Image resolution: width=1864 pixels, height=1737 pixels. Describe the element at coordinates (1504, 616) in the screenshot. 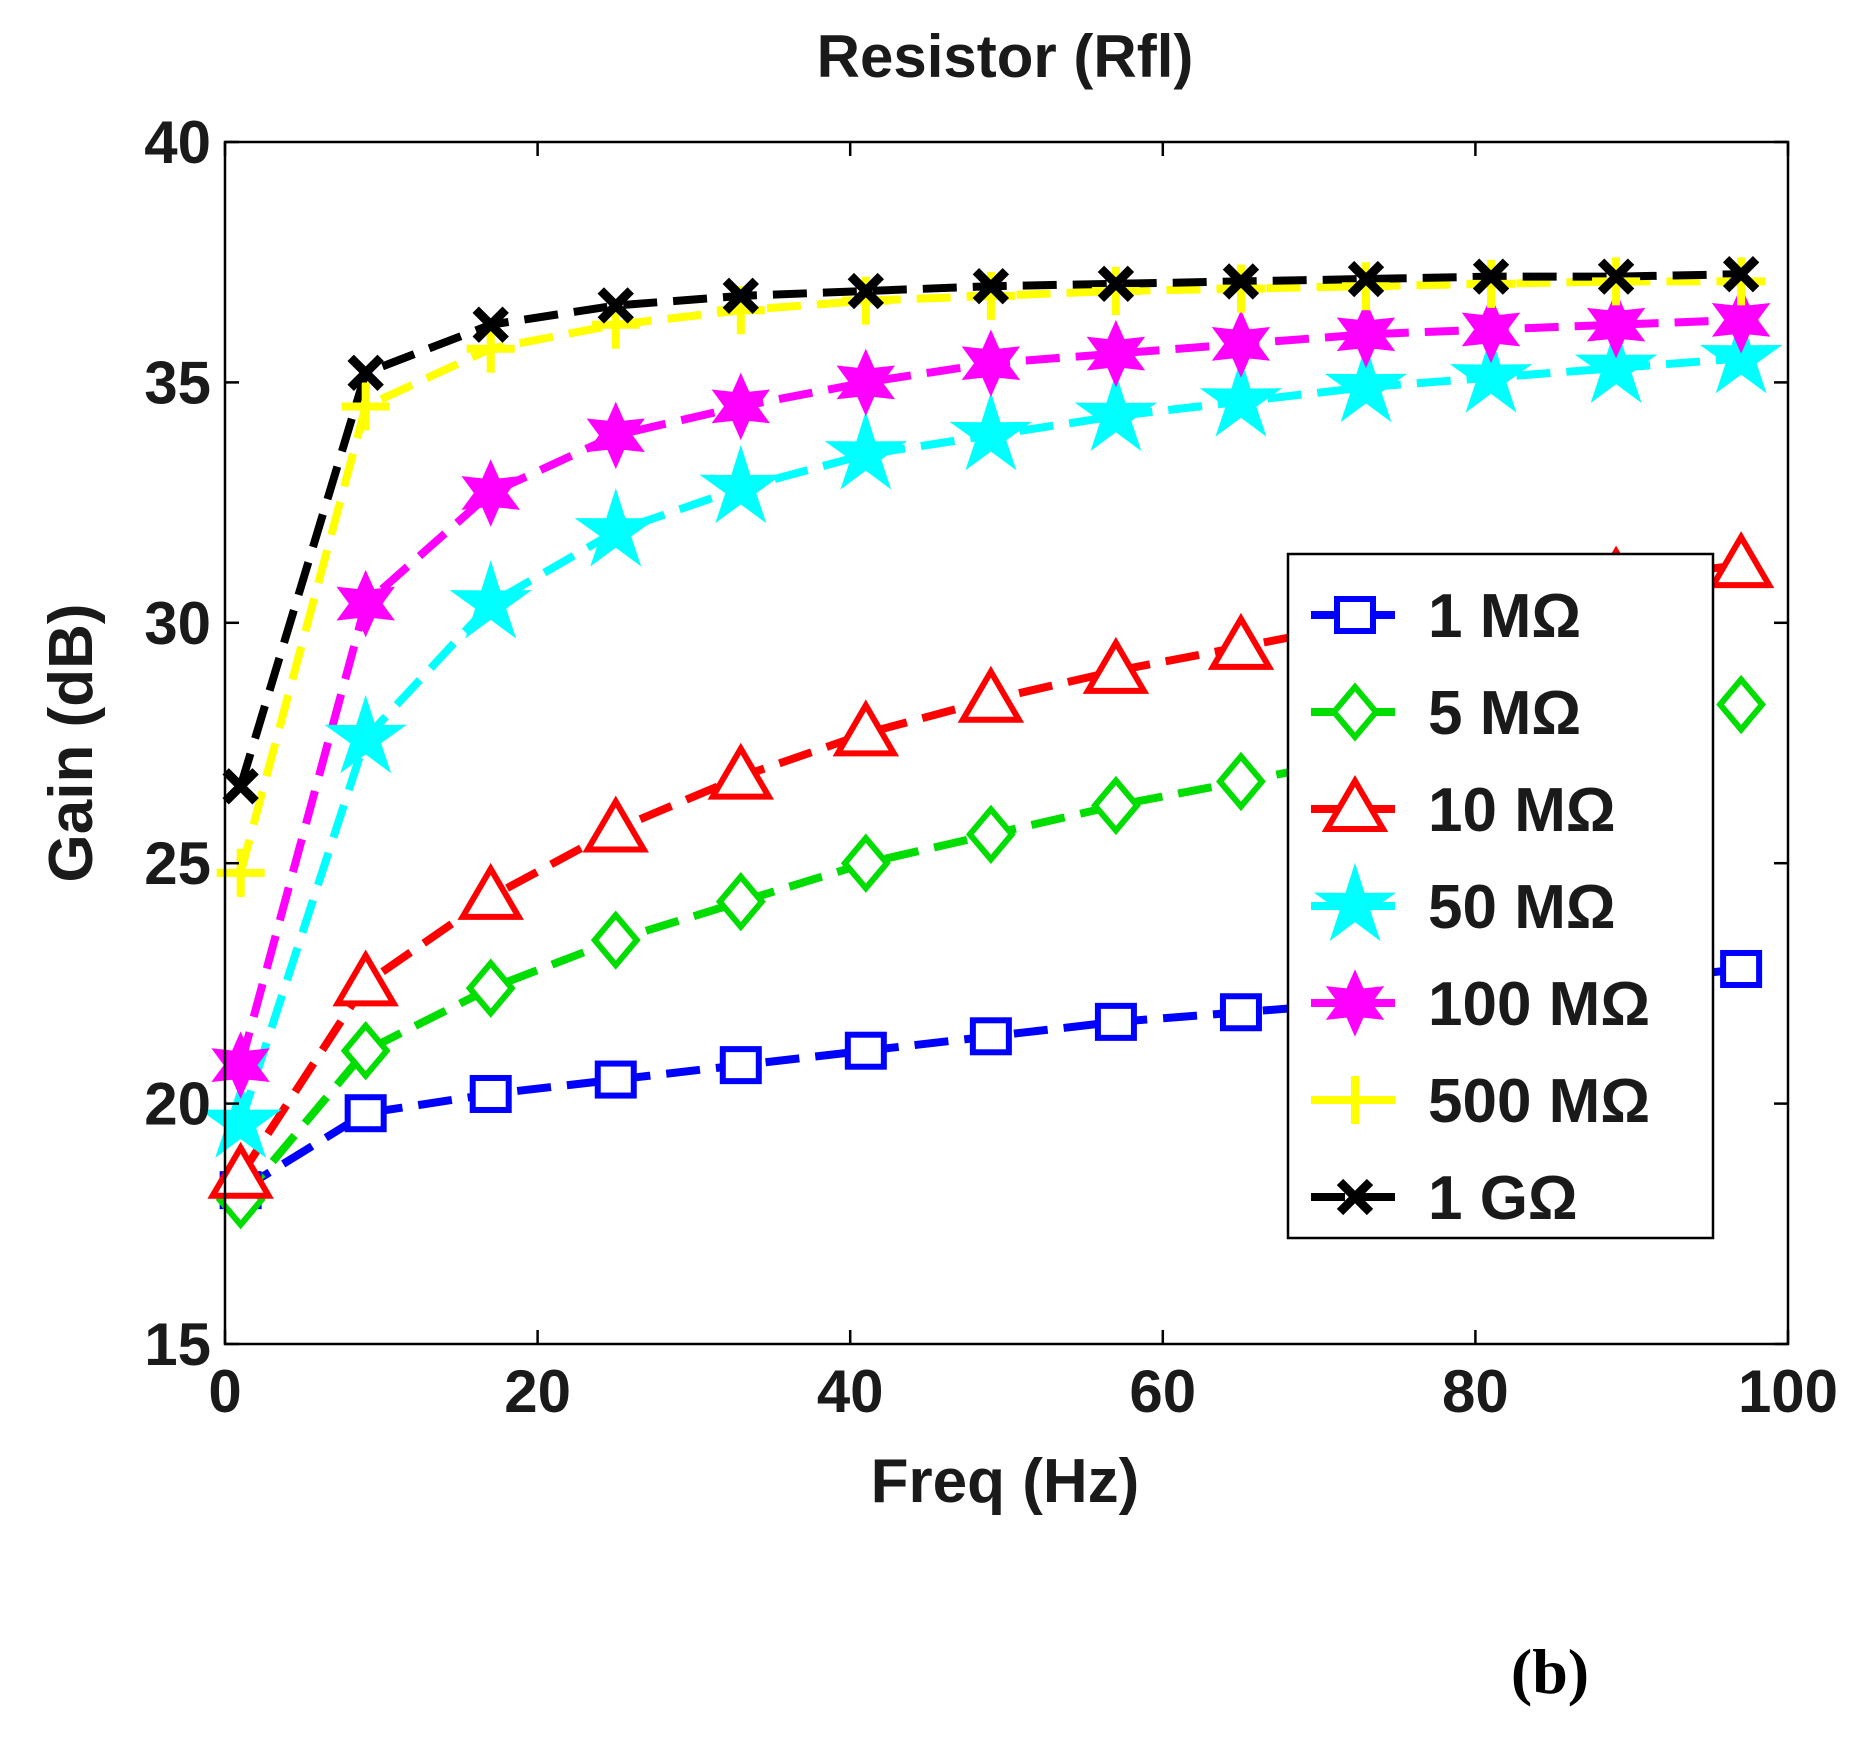

I see `legend-label: 1 MΩ` at that location.